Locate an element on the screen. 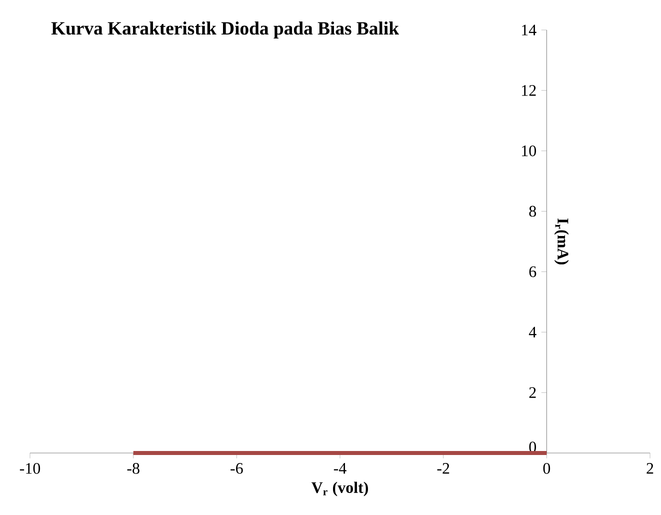 The height and width of the screenshot is (515, 661). y-tick-label: 12 is located at coordinates (529, 90).